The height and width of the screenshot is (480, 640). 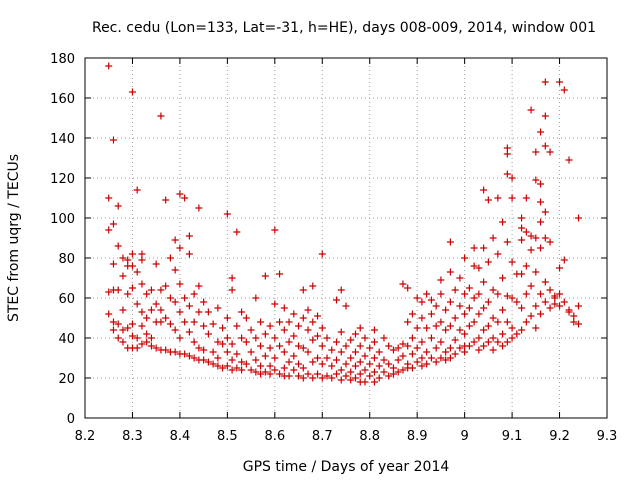 I want to click on x-tick-label: 9.1, so click(x=512, y=436).